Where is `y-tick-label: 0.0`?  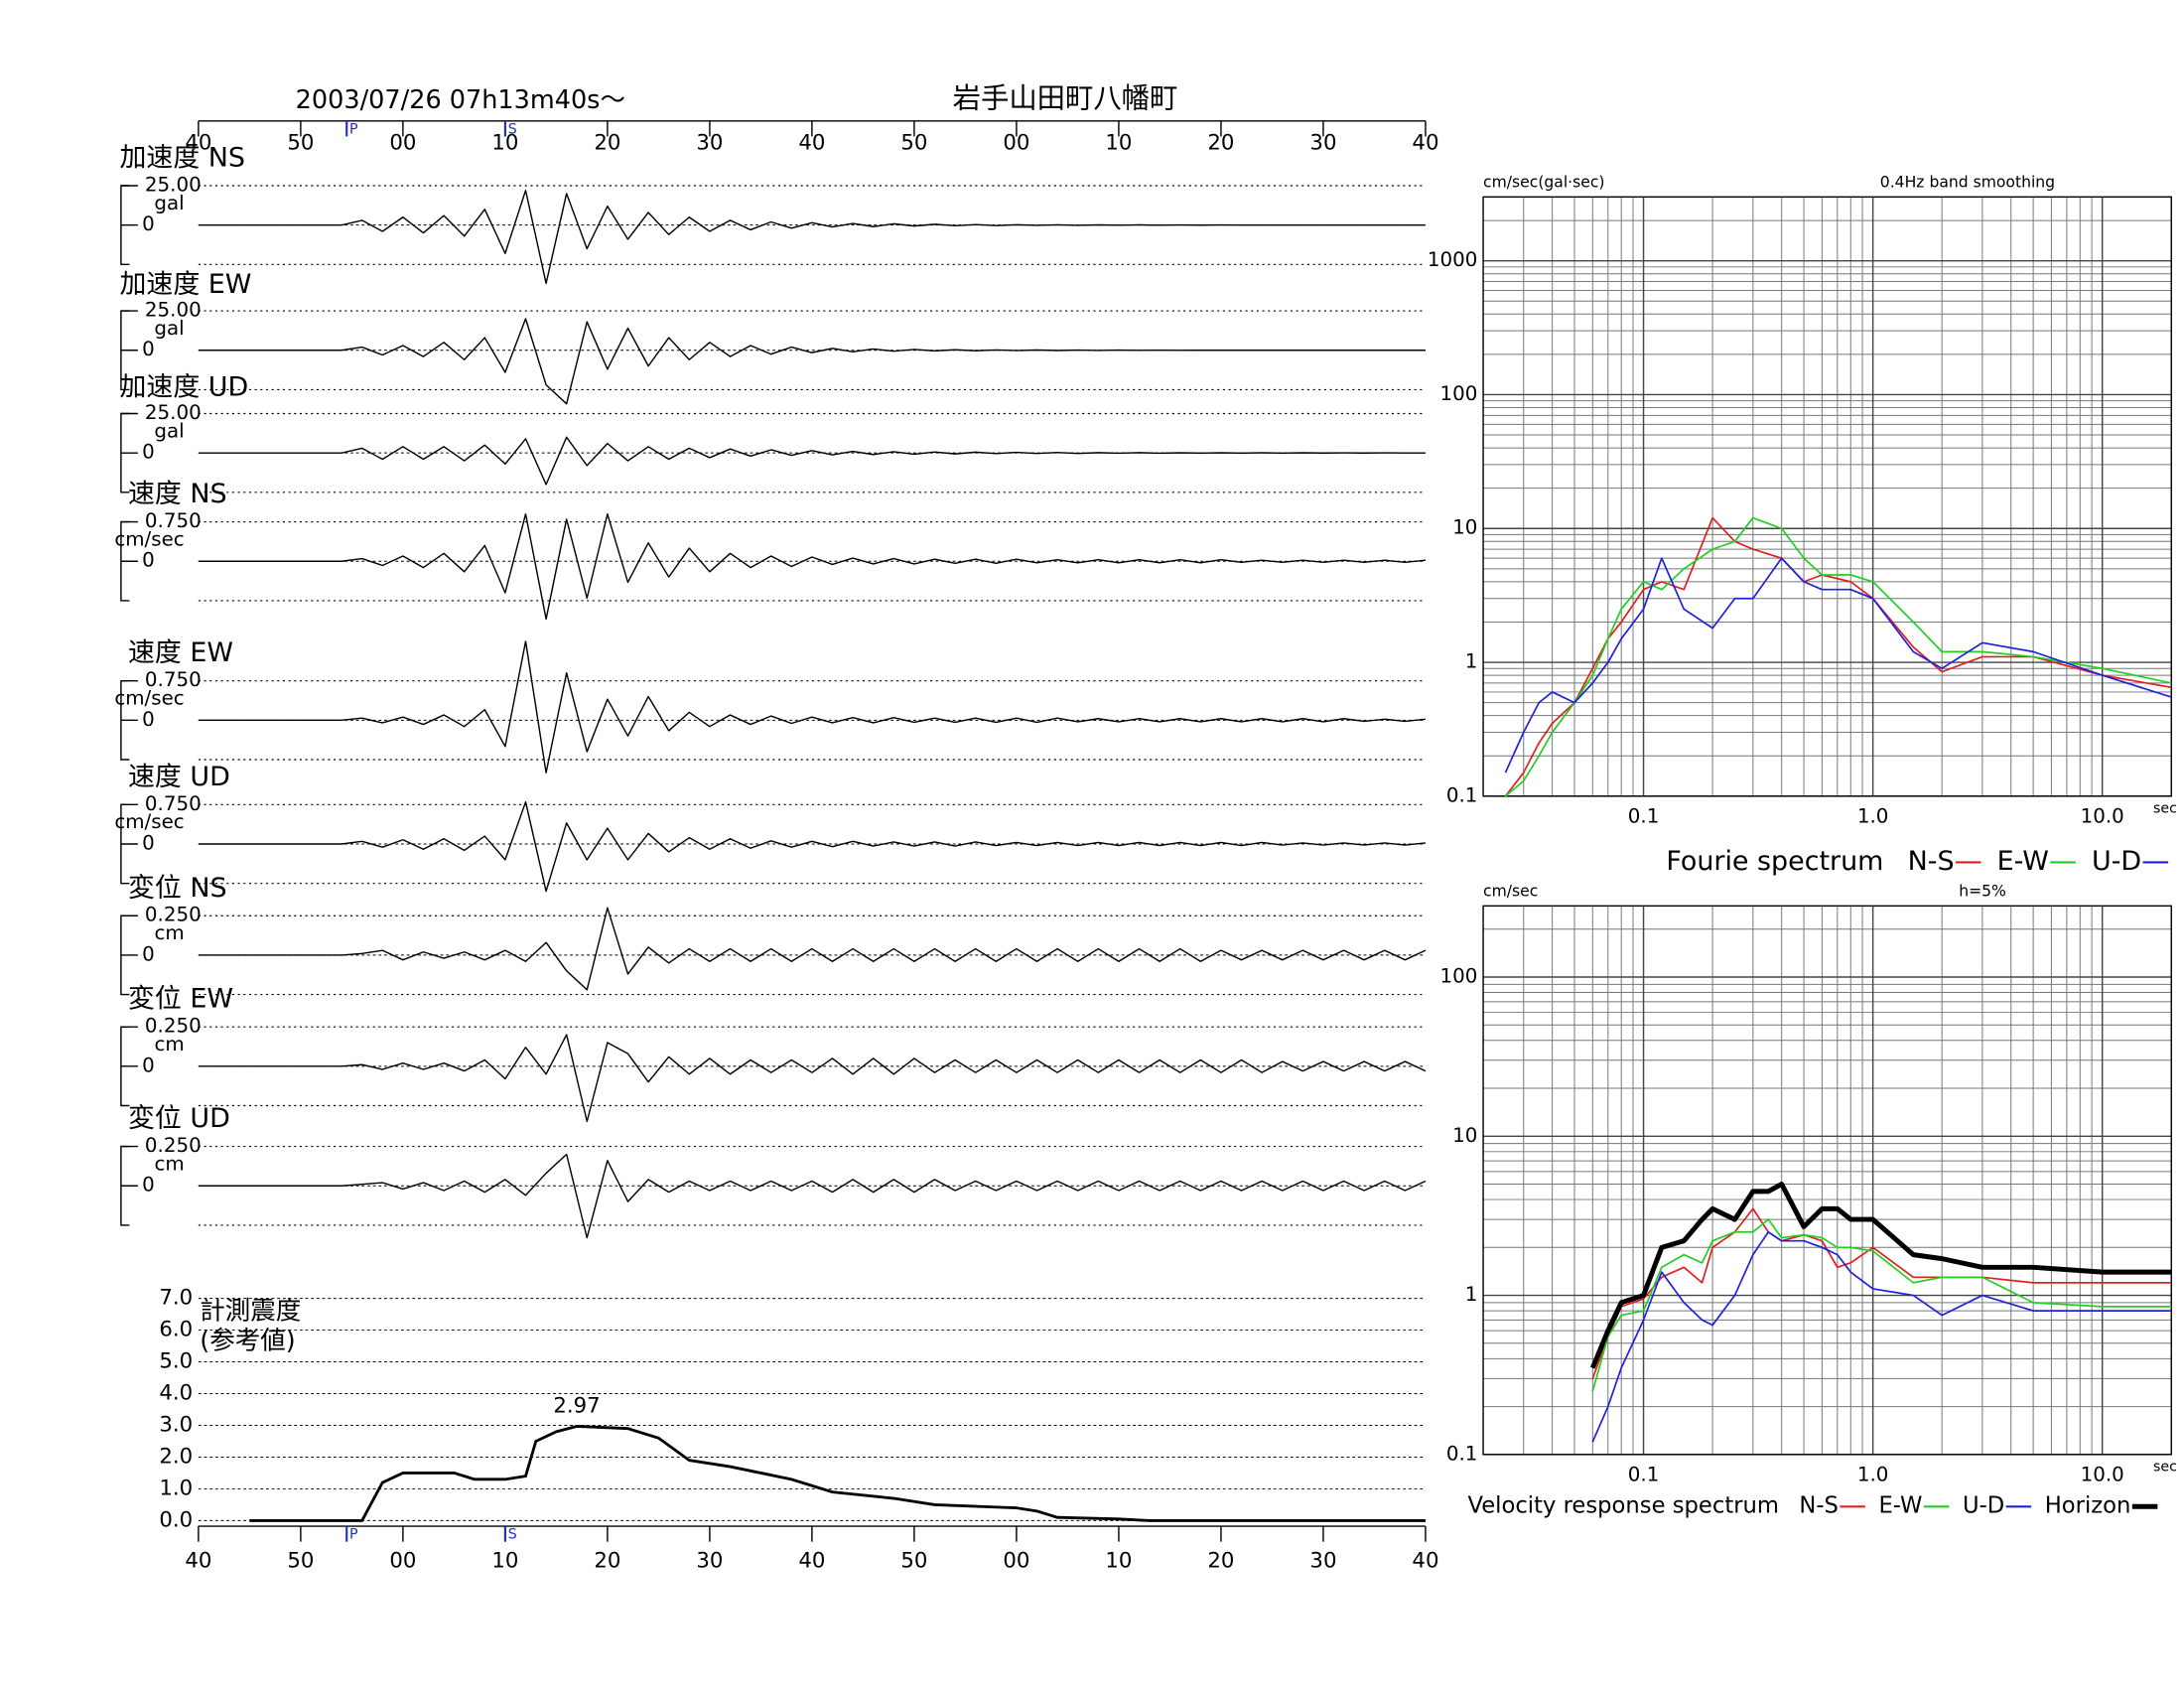
y-tick-label: 0.0 is located at coordinates (176, 1519).